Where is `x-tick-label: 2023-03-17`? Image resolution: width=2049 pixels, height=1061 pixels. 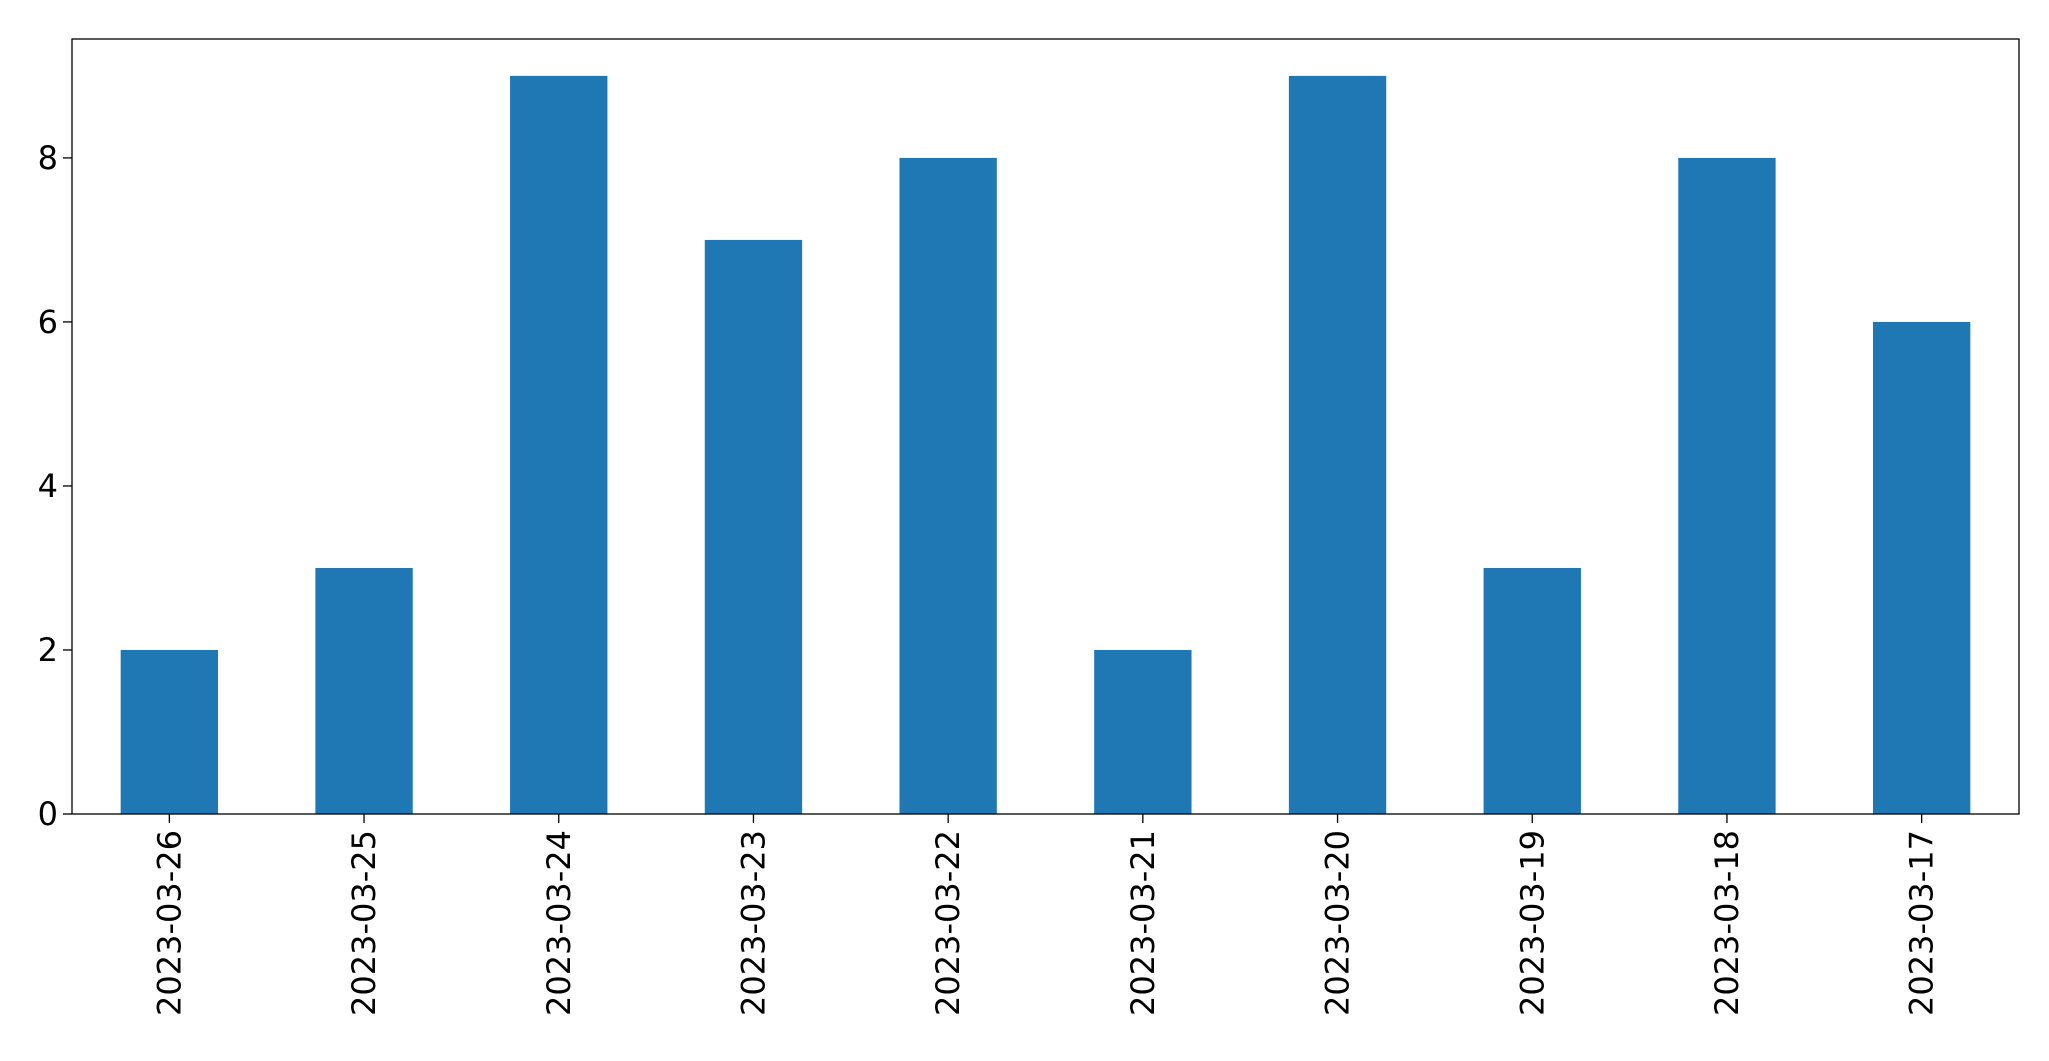 x-tick-label: 2023-03-17 is located at coordinates (1922, 923).